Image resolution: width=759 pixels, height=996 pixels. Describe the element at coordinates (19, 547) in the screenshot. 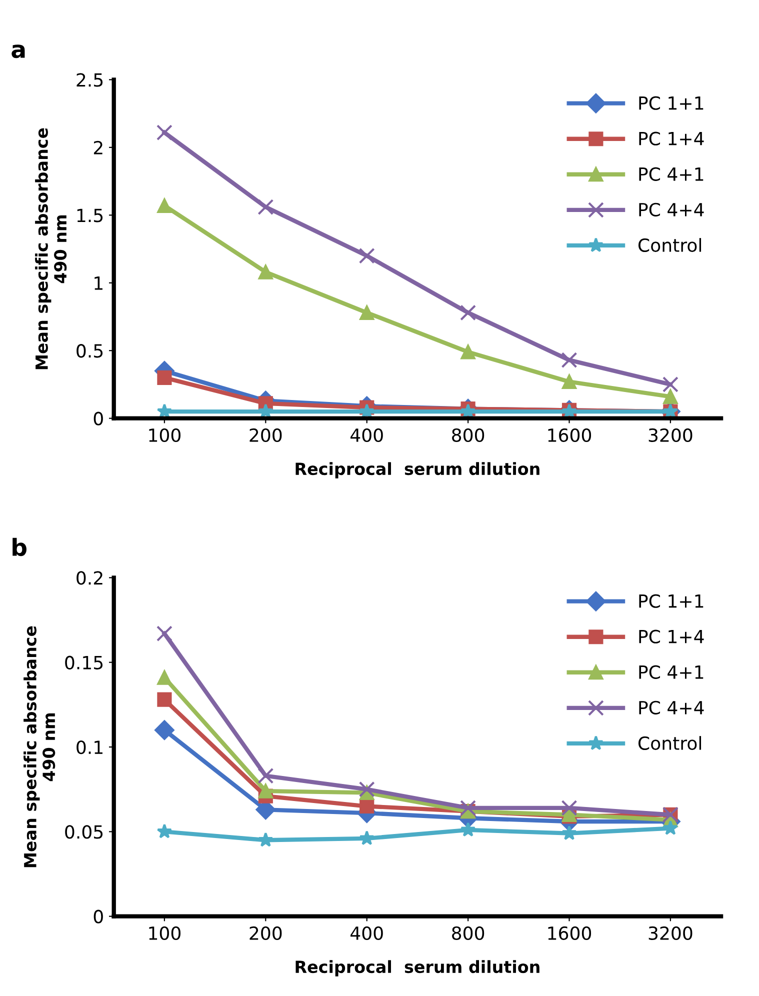

I see `chart-title: b` at that location.